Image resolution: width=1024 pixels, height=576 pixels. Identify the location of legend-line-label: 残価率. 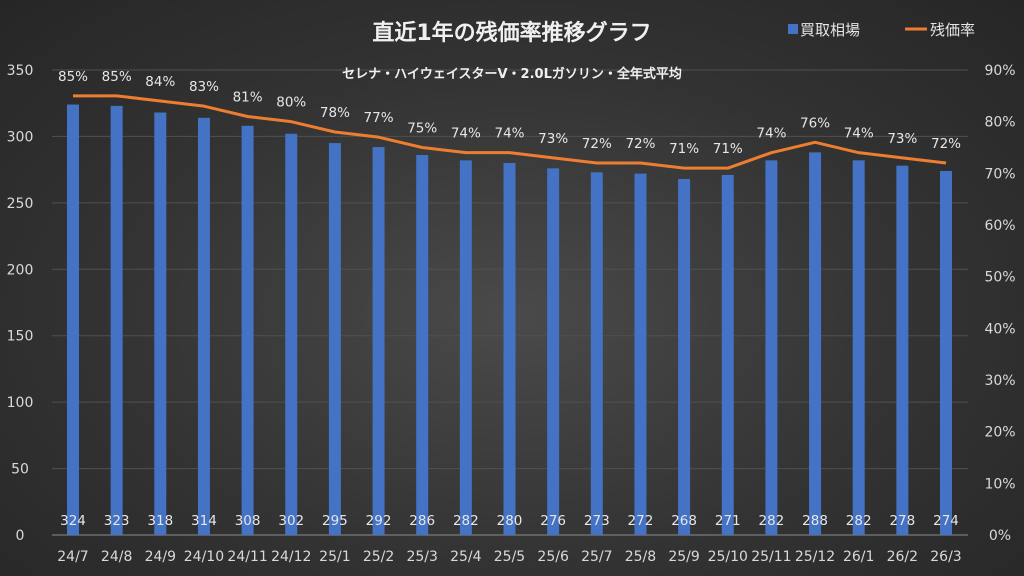
(952, 30).